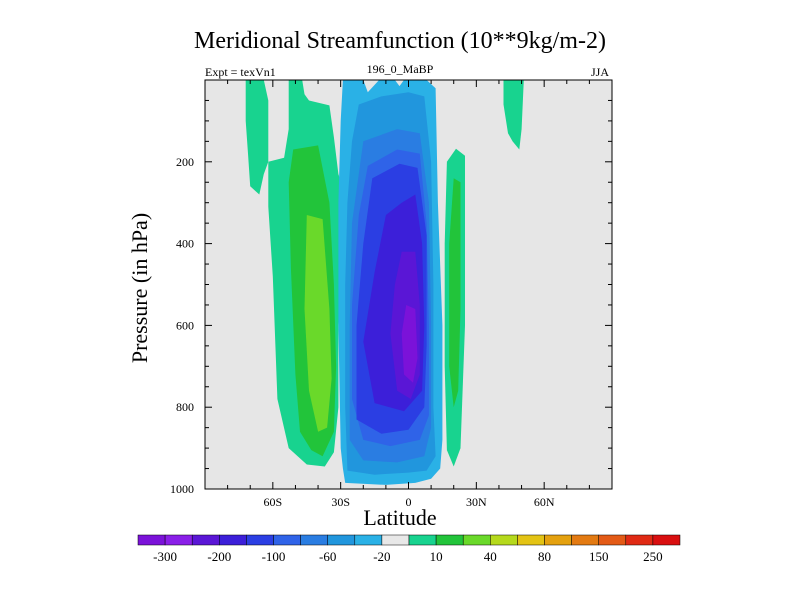 Image resolution: width=800 pixels, height=600 pixels. I want to click on y-tick-label: 1000, so click(182, 489).